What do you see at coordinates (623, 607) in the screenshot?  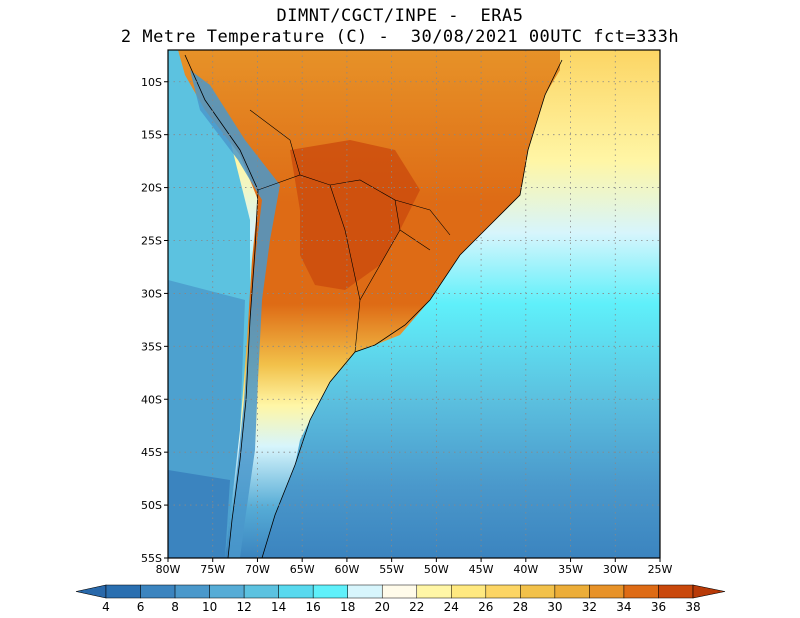 I see `colorbar-label: 34` at bounding box center [623, 607].